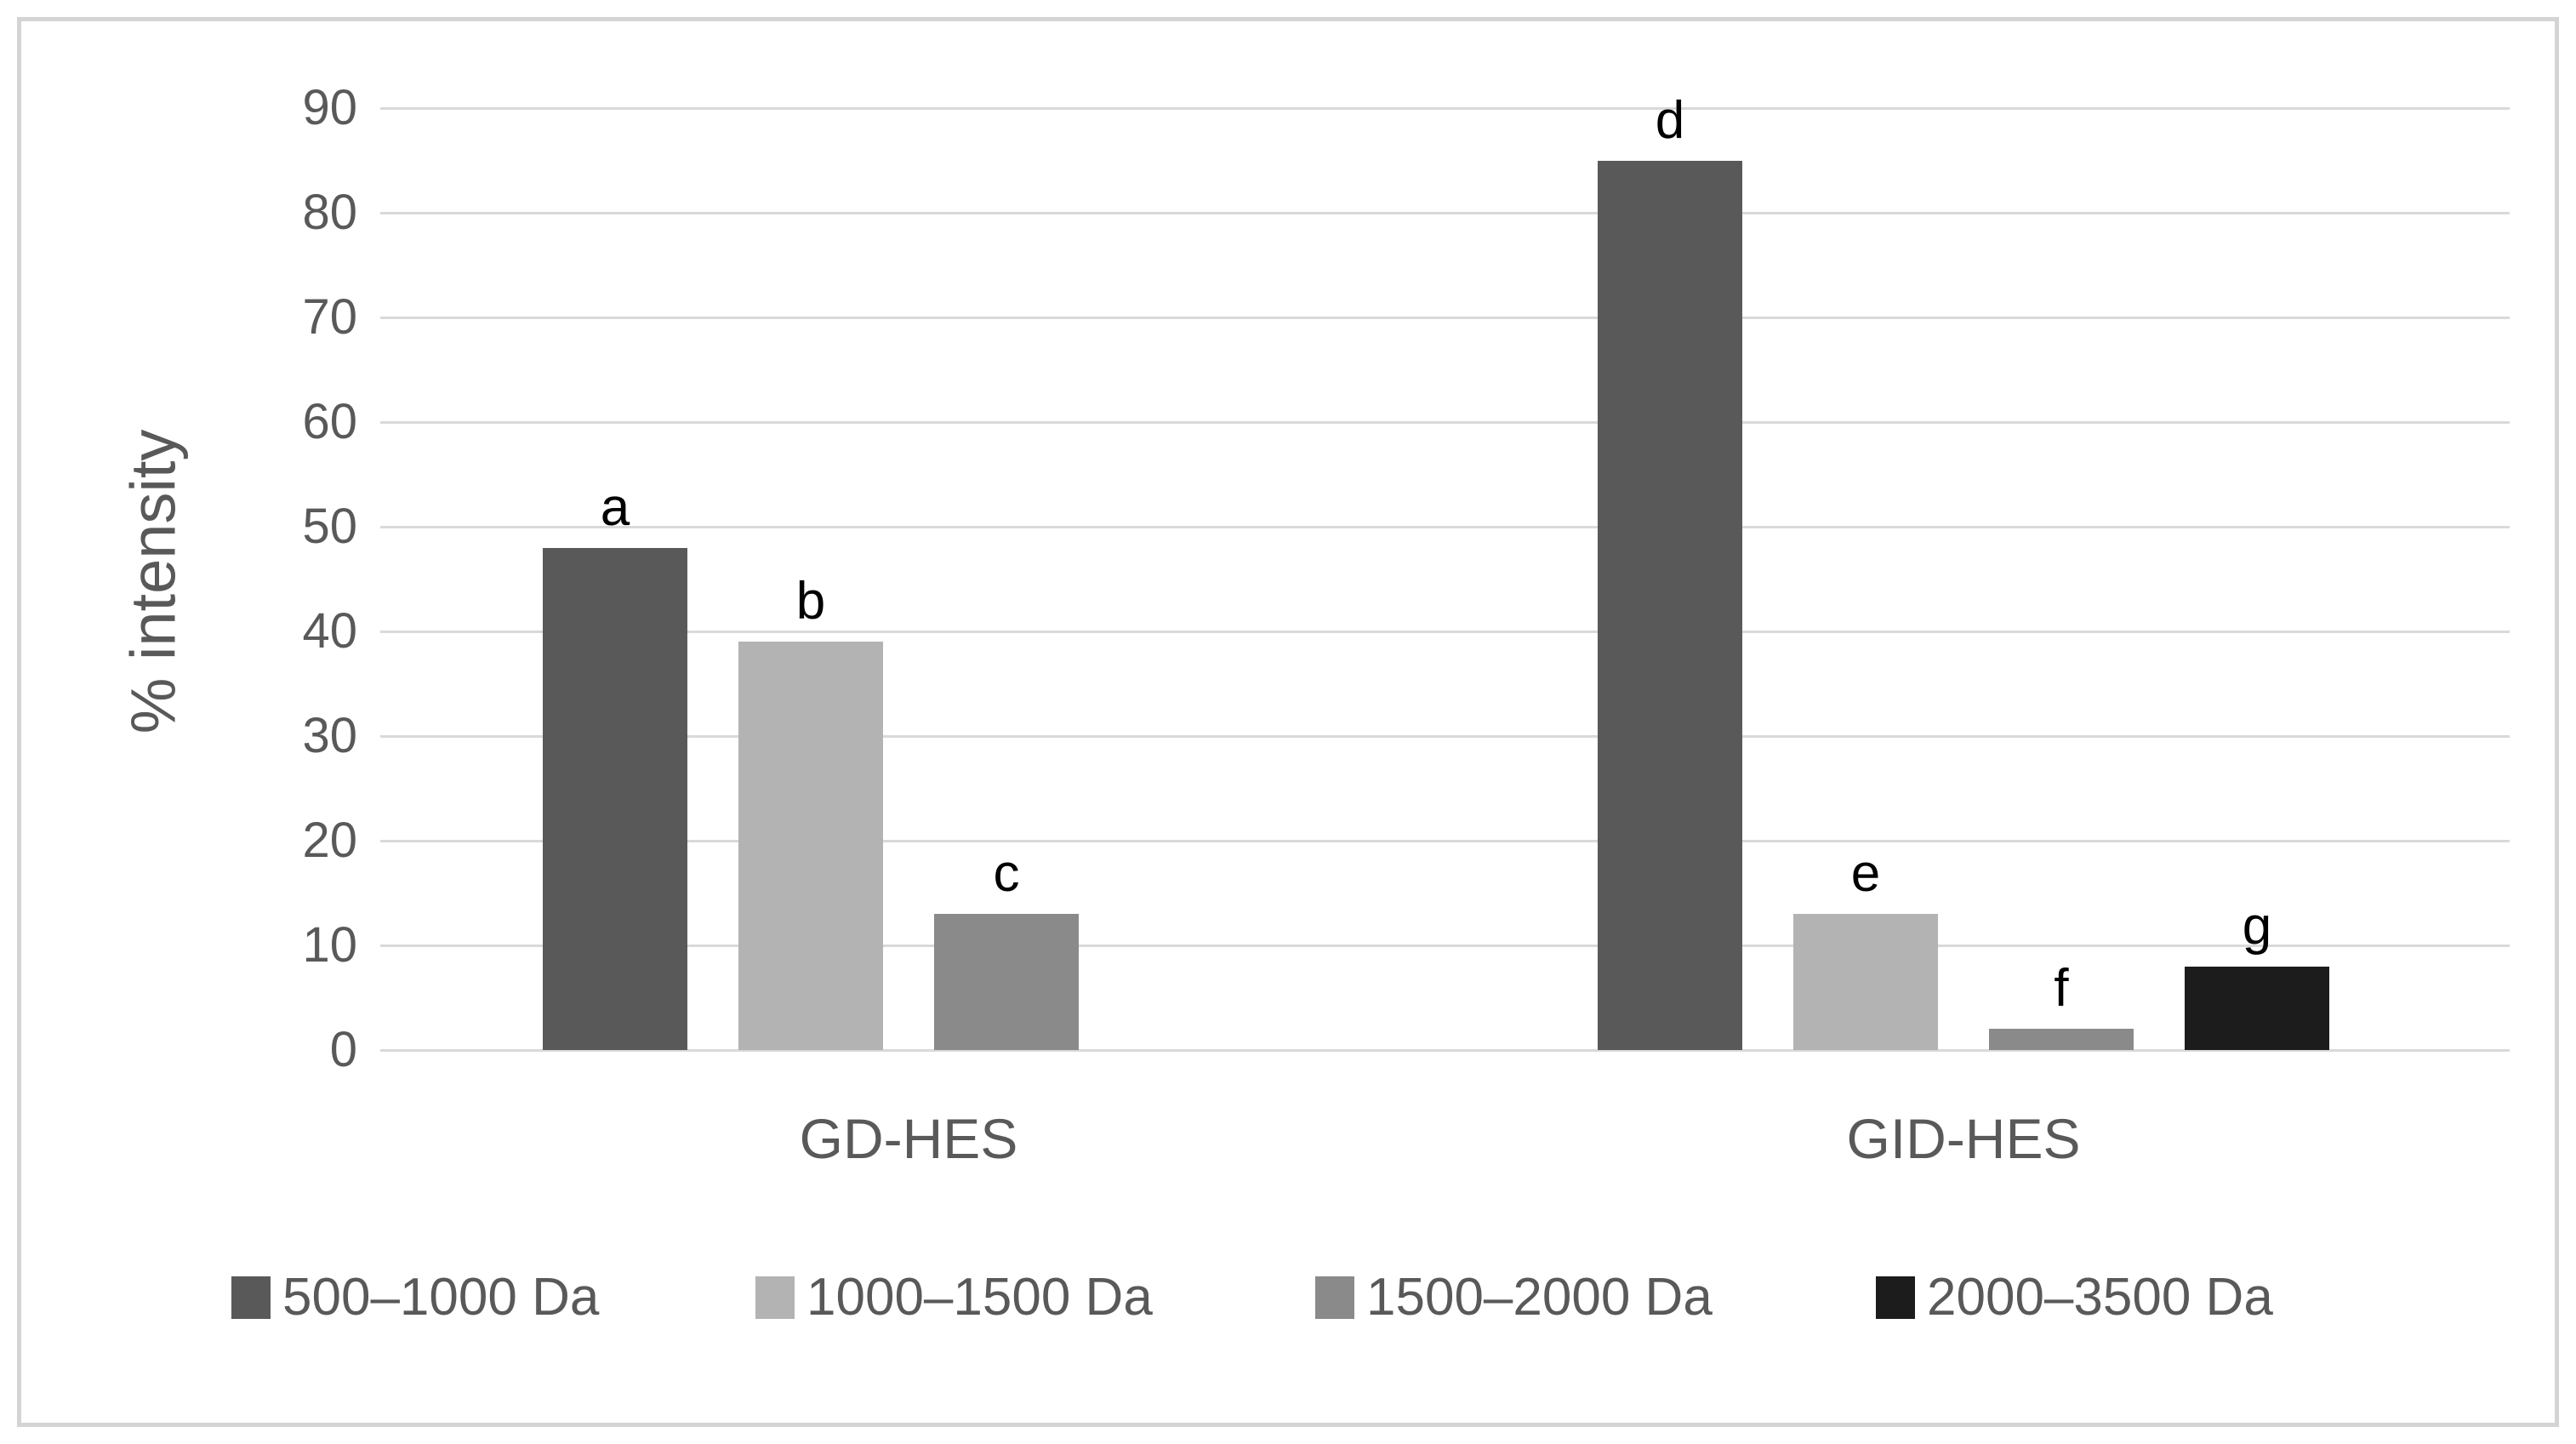 The height and width of the screenshot is (1444, 2576). I want to click on legend-label: 1500–2000 Da, so click(1540, 1297).